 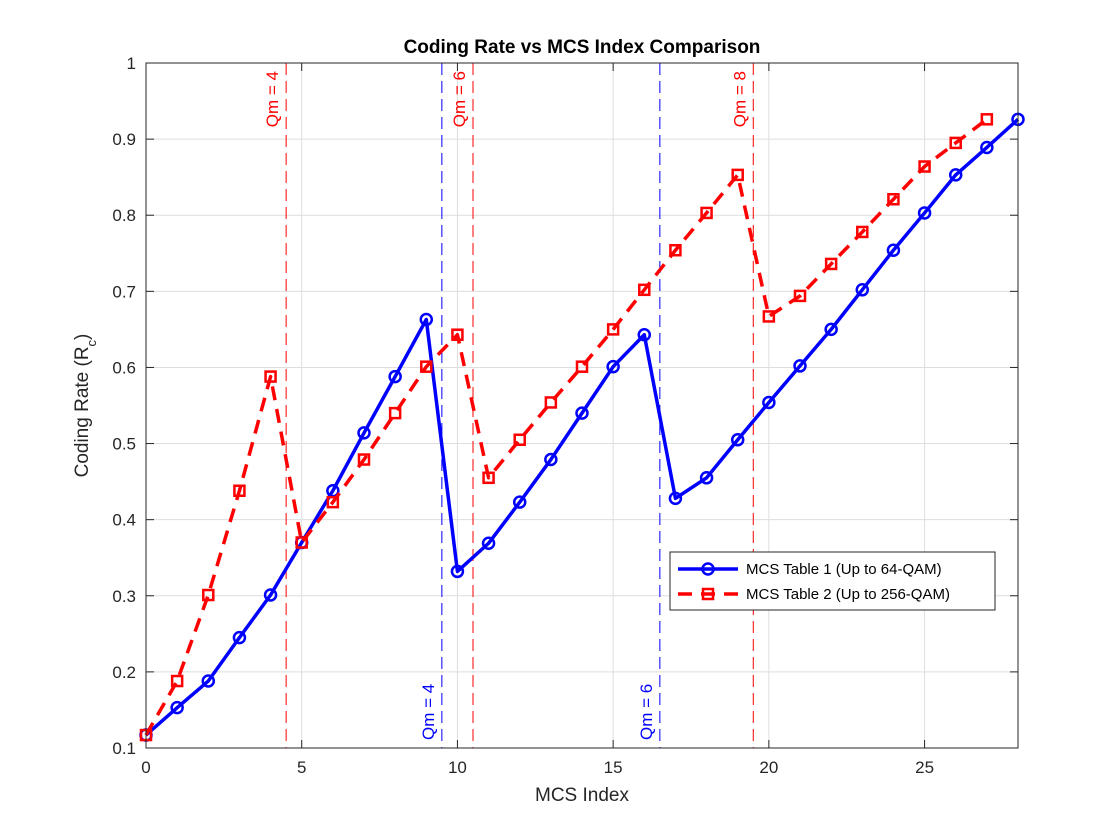 I want to click on legend-label-2: MCS Table 2 (Up to 256-QAM), so click(x=848, y=594).